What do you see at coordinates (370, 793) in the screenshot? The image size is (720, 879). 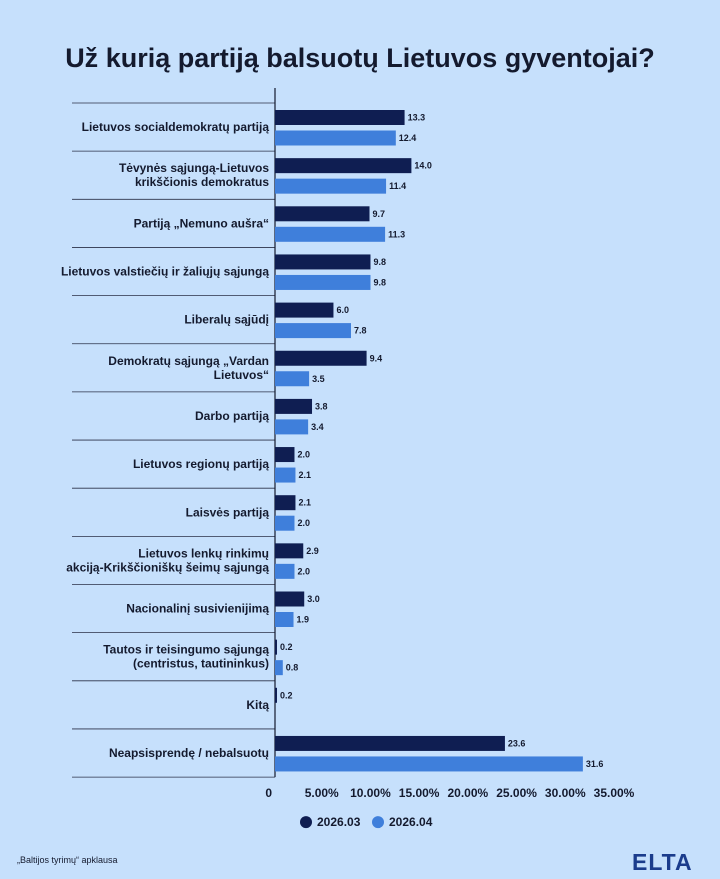 I see `x-tick-label: 10.00%` at bounding box center [370, 793].